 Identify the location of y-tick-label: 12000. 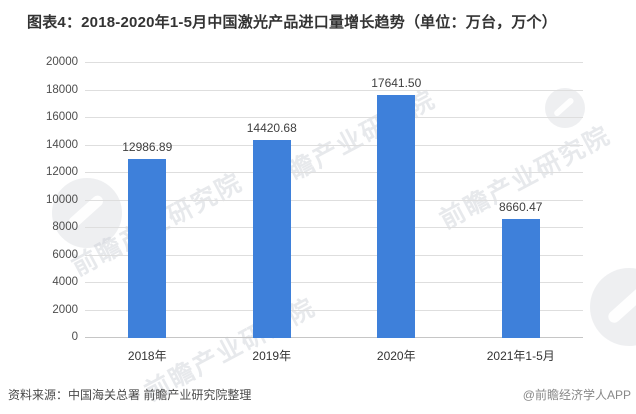
(62, 172).